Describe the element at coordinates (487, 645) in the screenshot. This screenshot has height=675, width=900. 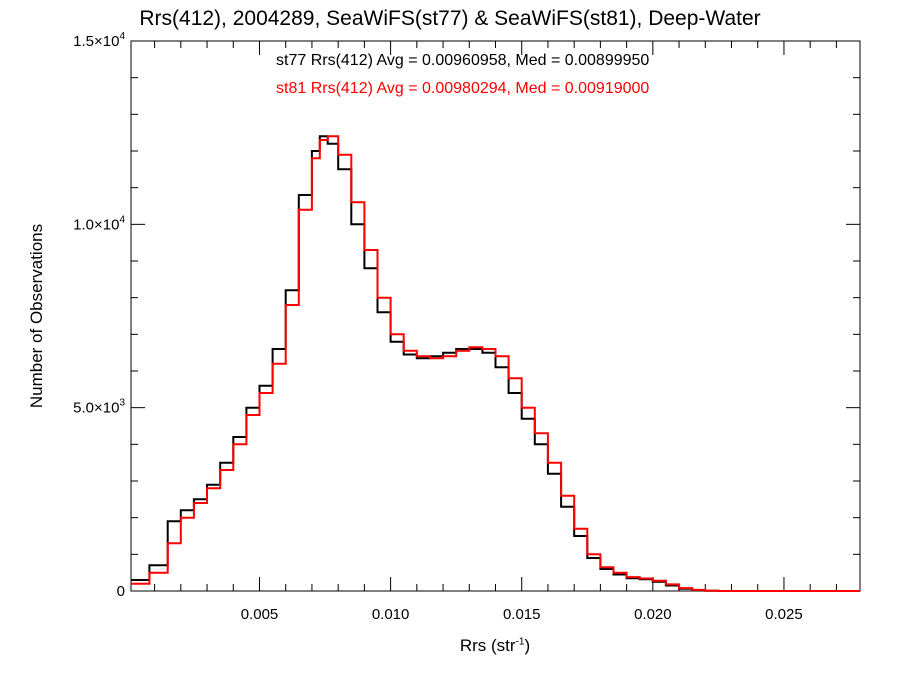
I see `x-axis-label-base: Rrs (str` at that location.